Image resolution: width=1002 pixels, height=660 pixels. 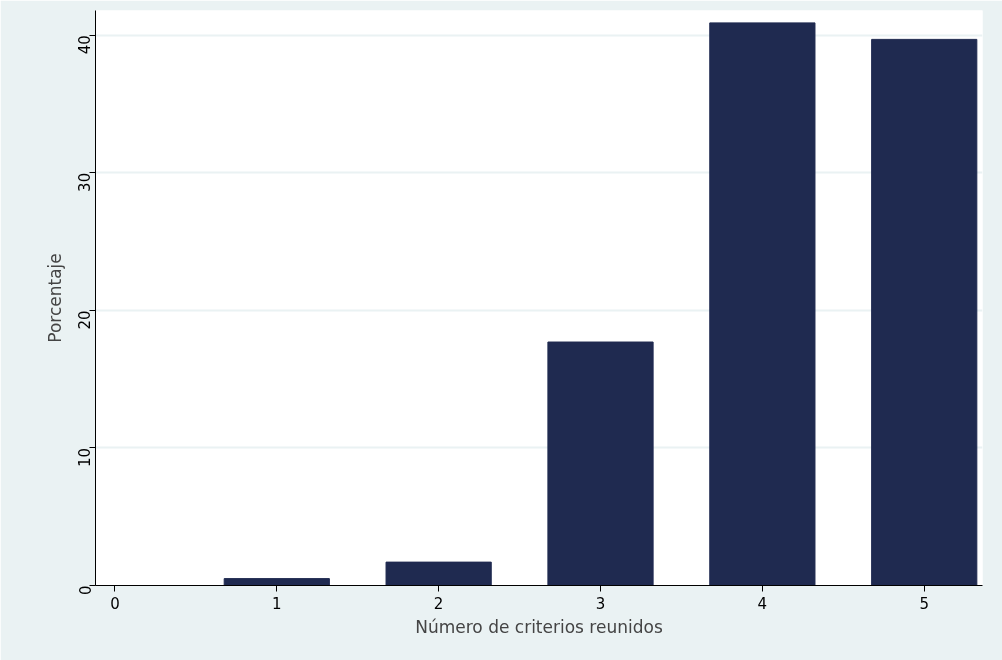 What do you see at coordinates (539, 626) in the screenshot?
I see `x-axis-title: Número de criterios reunidos` at bounding box center [539, 626].